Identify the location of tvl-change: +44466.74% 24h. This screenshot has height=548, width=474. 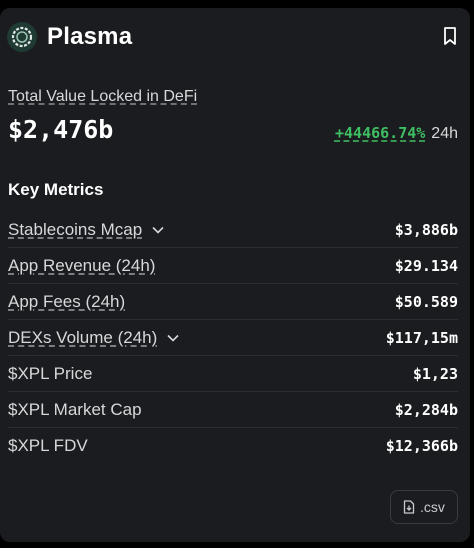
(396, 133).